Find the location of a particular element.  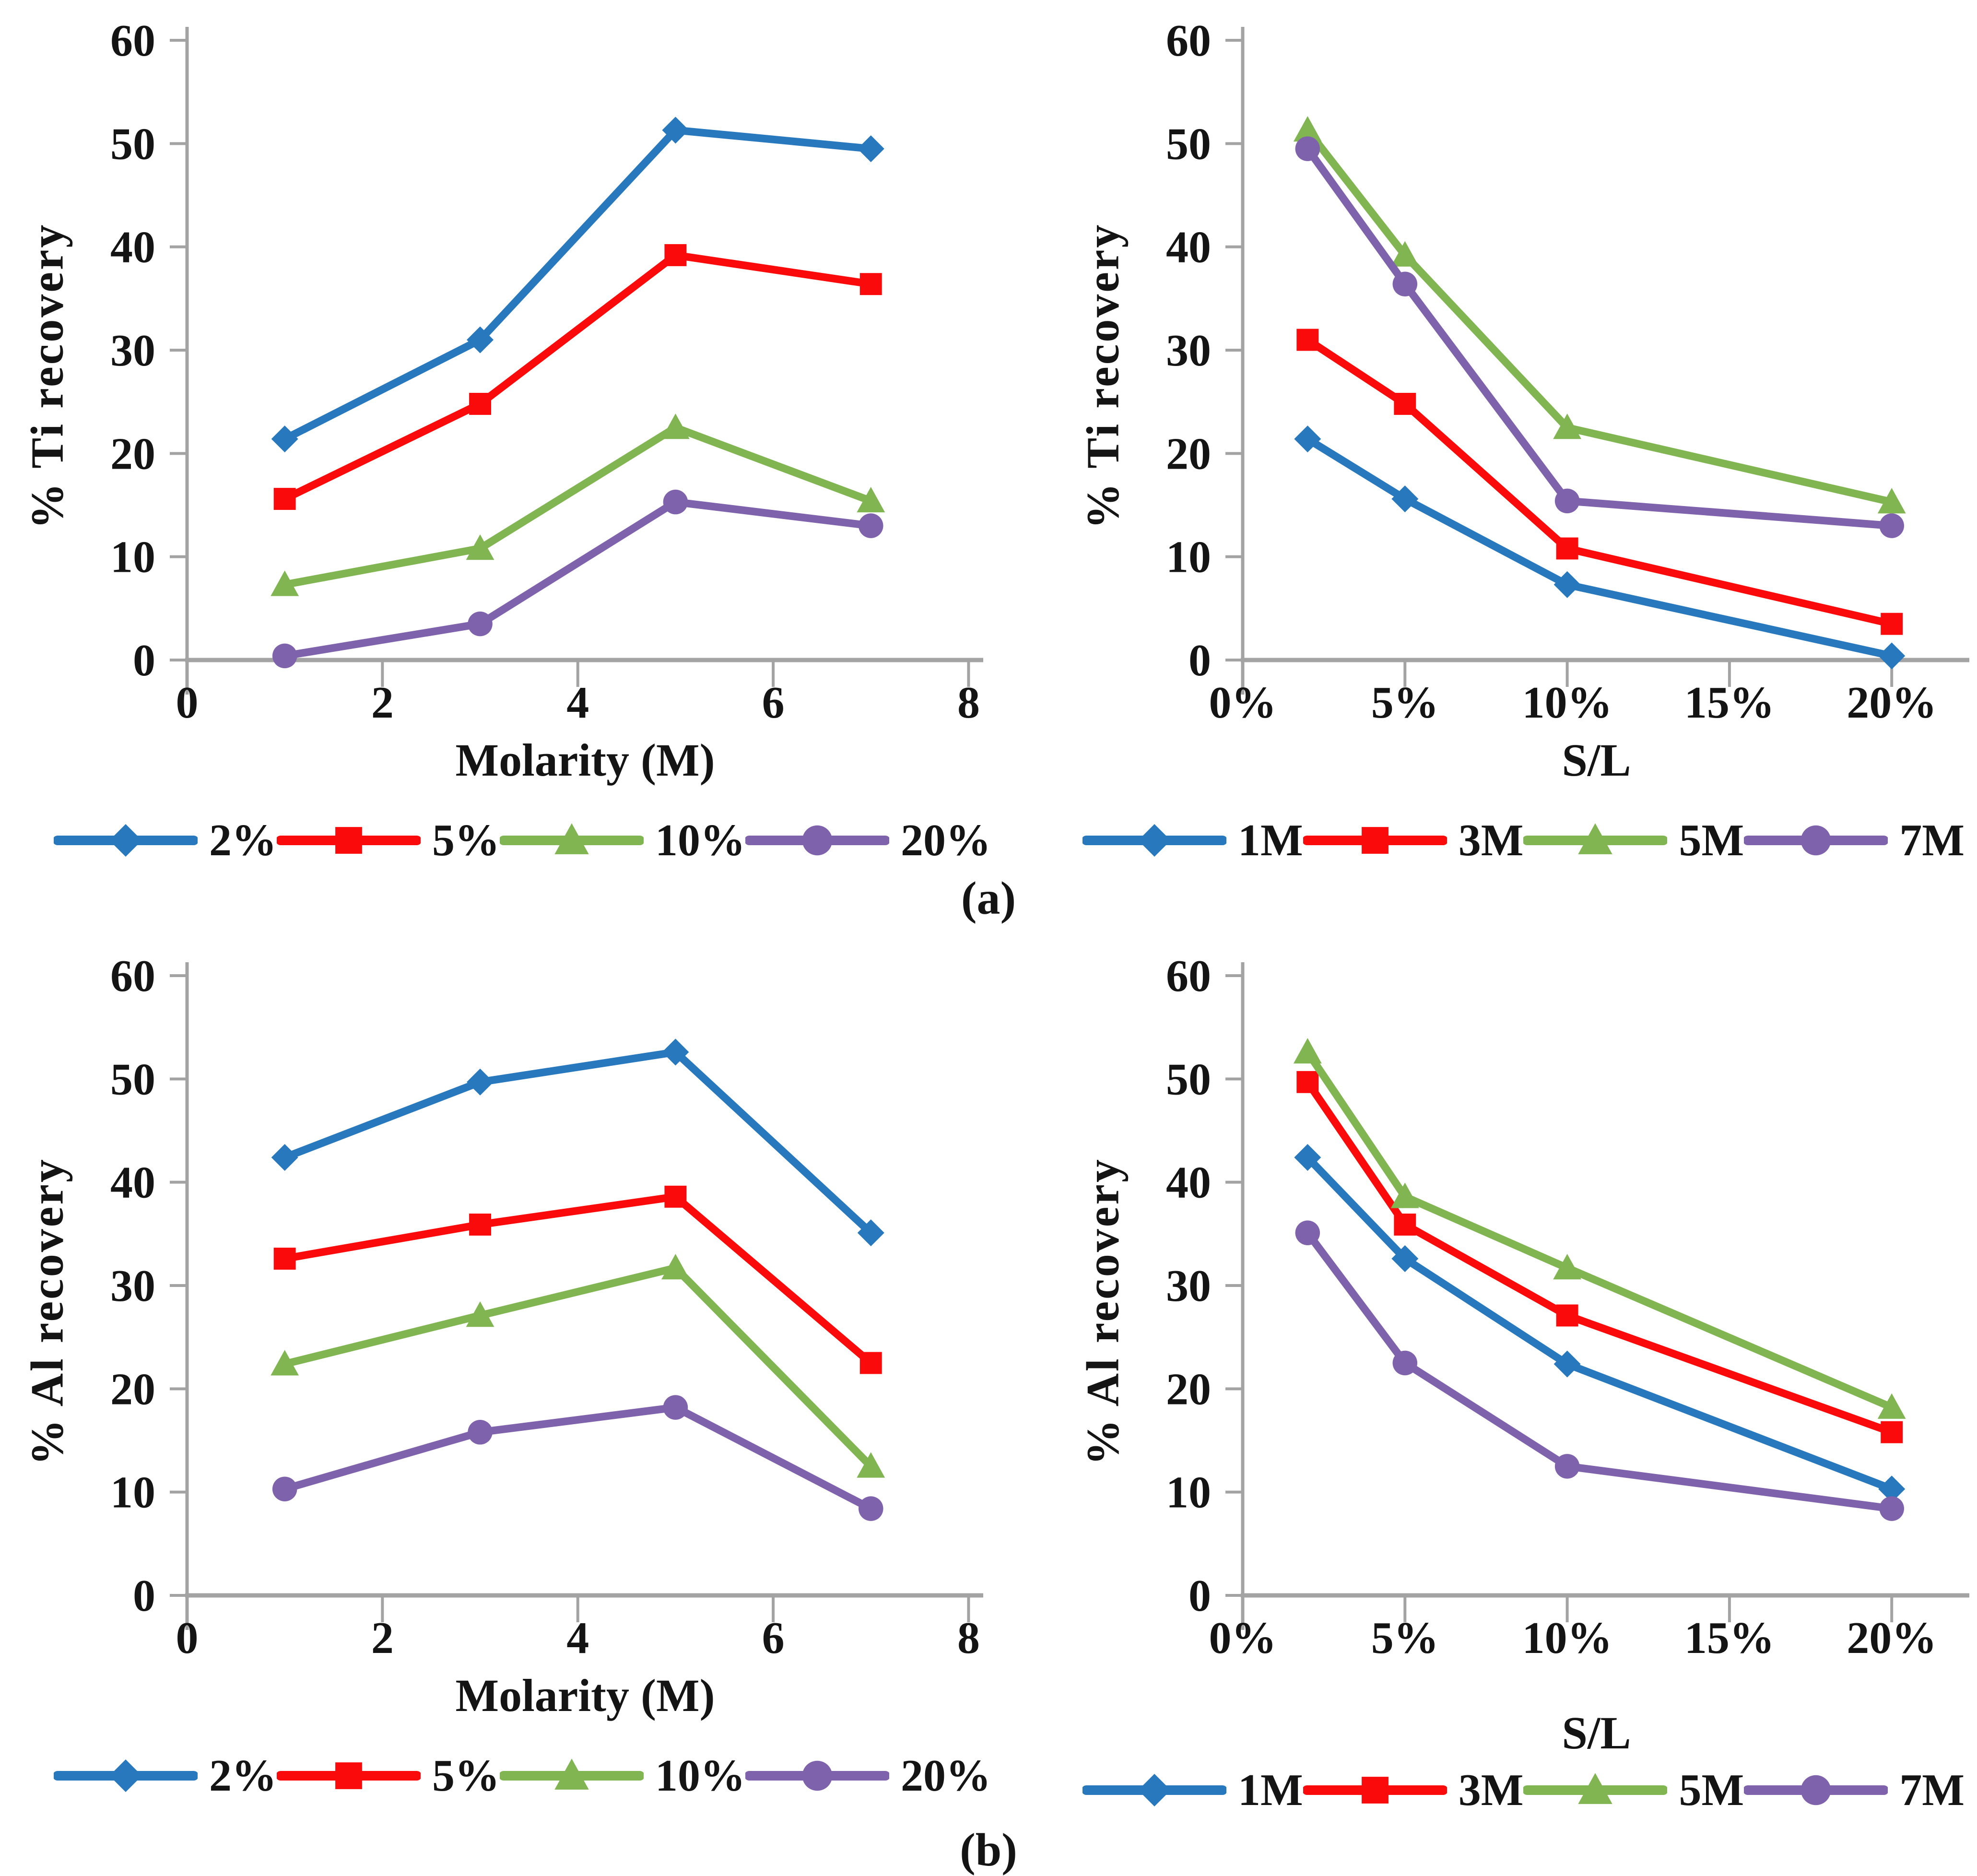

legend-item-20%: 20% is located at coordinates (868, 1776).